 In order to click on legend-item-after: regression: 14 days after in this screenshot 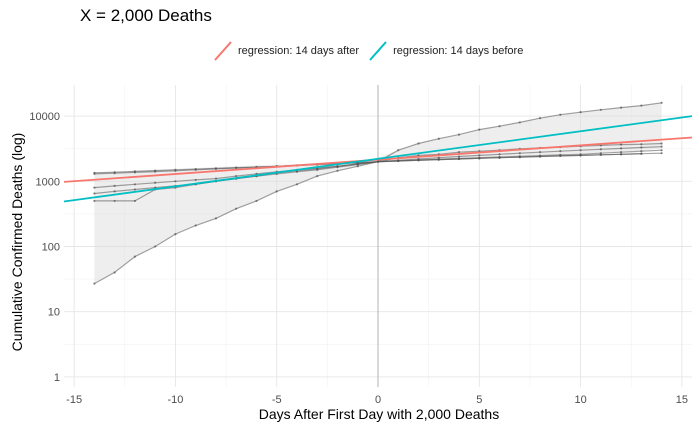, I will do `click(285, 51)`.